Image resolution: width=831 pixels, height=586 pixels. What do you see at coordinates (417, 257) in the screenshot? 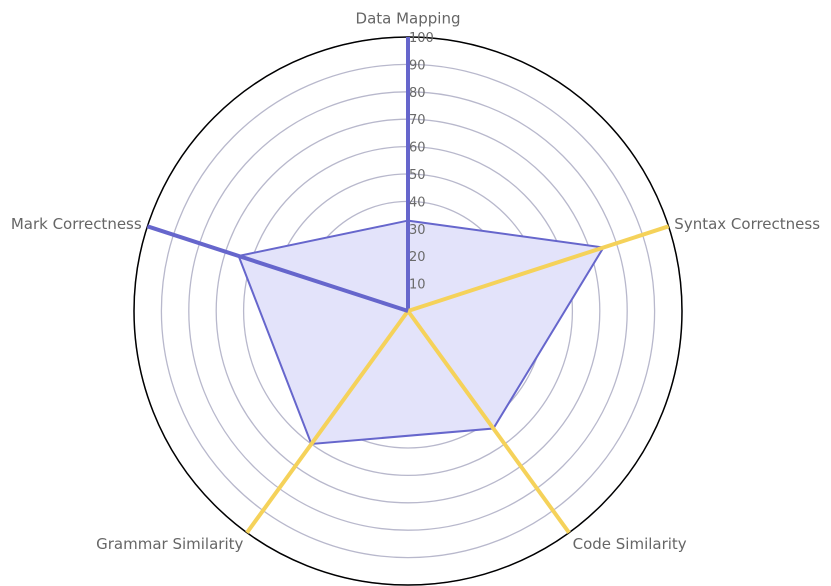
I see `radial-tick-label: 20` at bounding box center [417, 257].